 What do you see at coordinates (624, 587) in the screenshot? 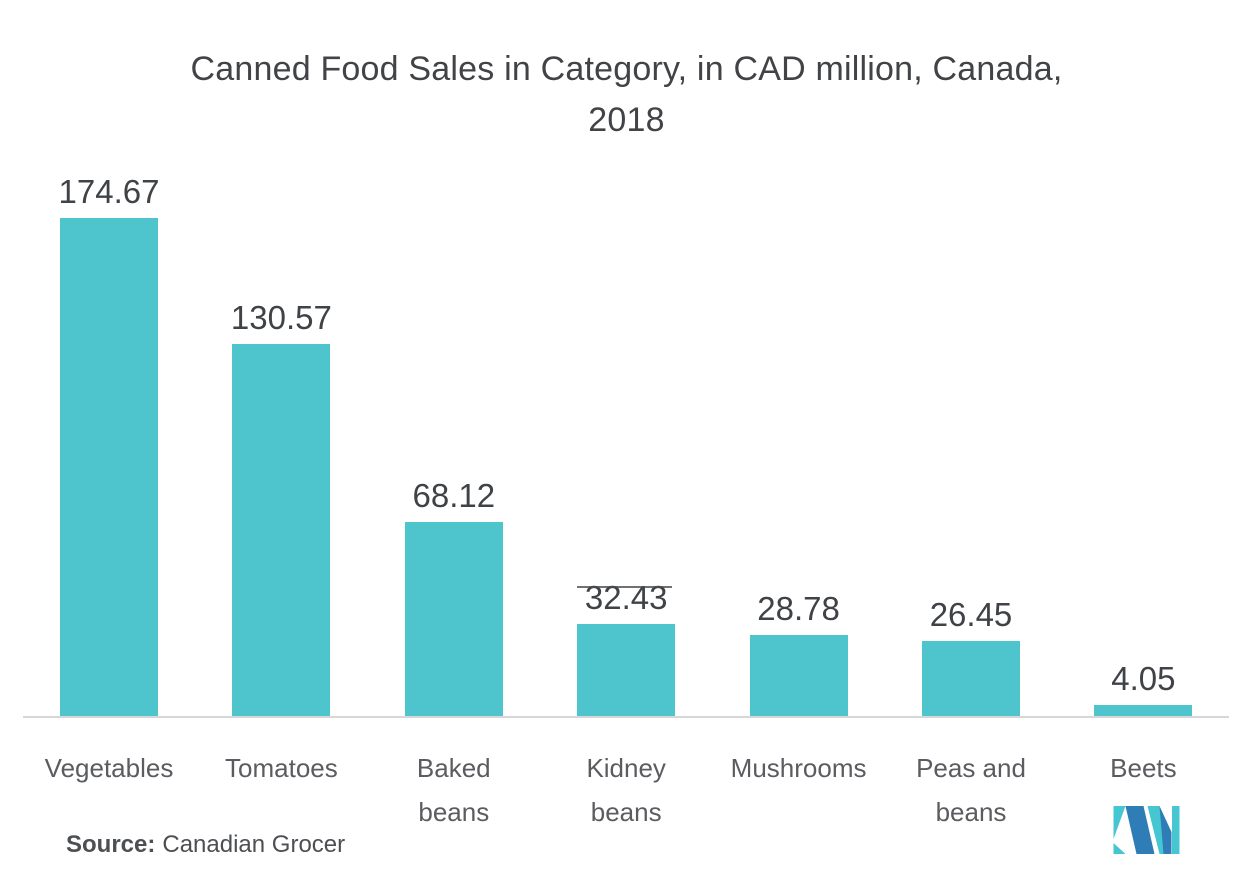
I see `label-strikethrough-artifact` at bounding box center [624, 587].